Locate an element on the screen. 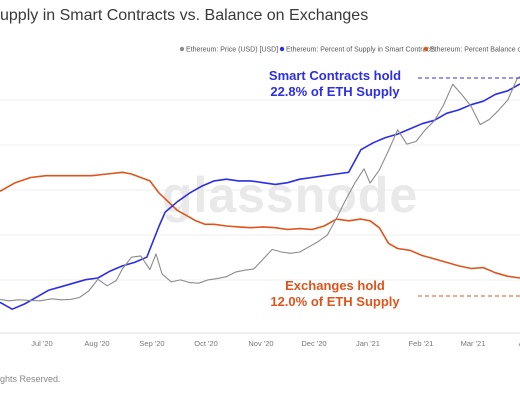  watermark: glassnode is located at coordinates (290, 195).